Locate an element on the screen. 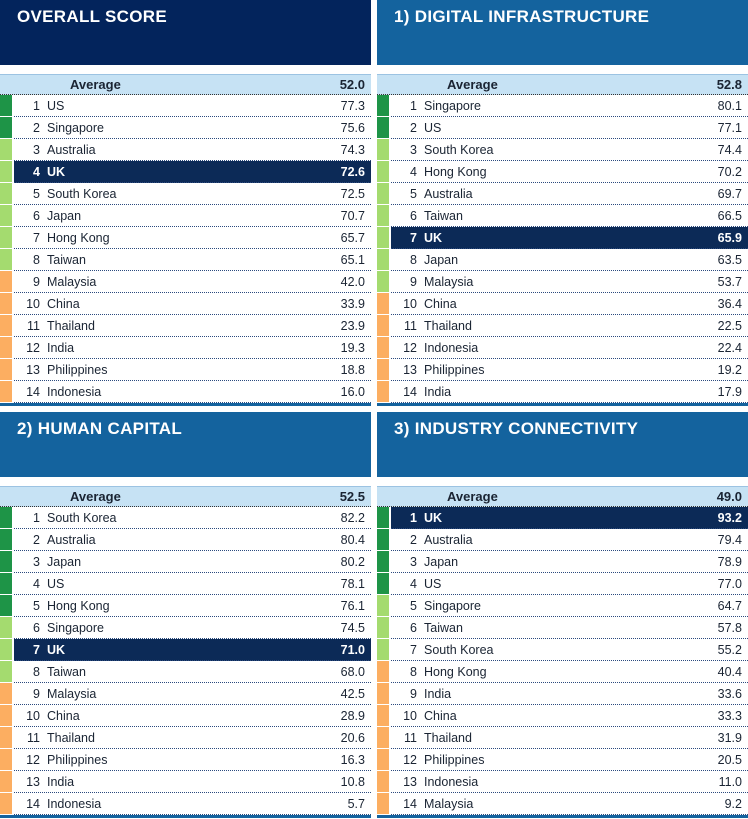 This screenshot has width=748, height=819. row-value: 65.9 is located at coordinates (729, 237).